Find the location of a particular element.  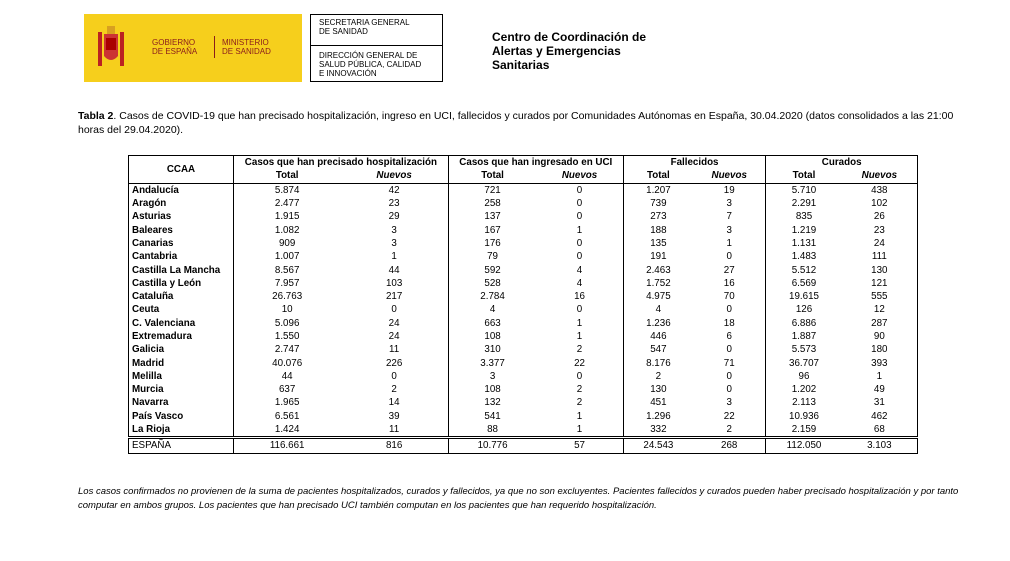

table-row: Canarias 909 3 176 0 135 1 1.131 24 is located at coordinates (523, 243).